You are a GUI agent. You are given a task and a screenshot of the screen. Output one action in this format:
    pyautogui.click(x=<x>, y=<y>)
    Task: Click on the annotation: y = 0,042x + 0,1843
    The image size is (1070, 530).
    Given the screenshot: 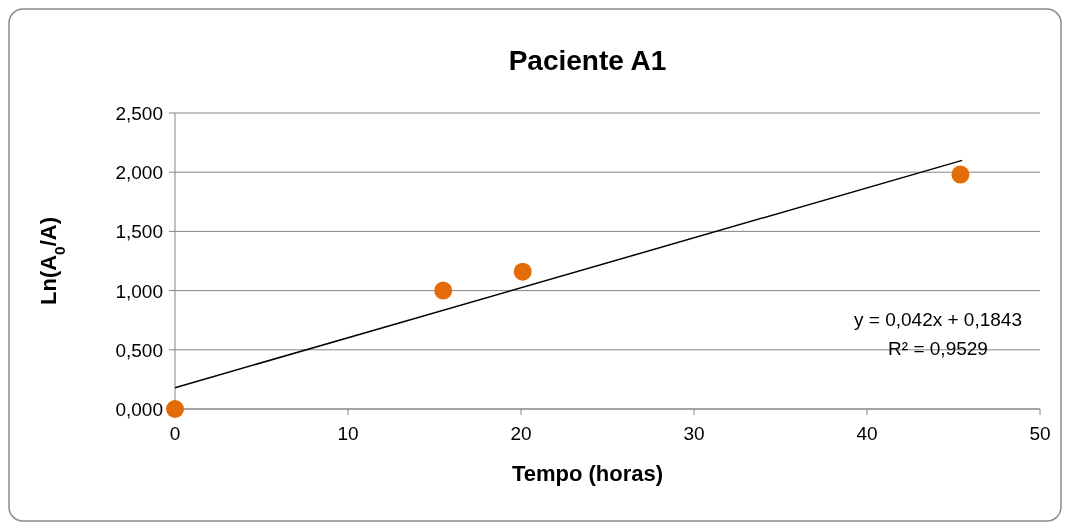 What is the action you would take?
    pyautogui.click(x=938, y=319)
    